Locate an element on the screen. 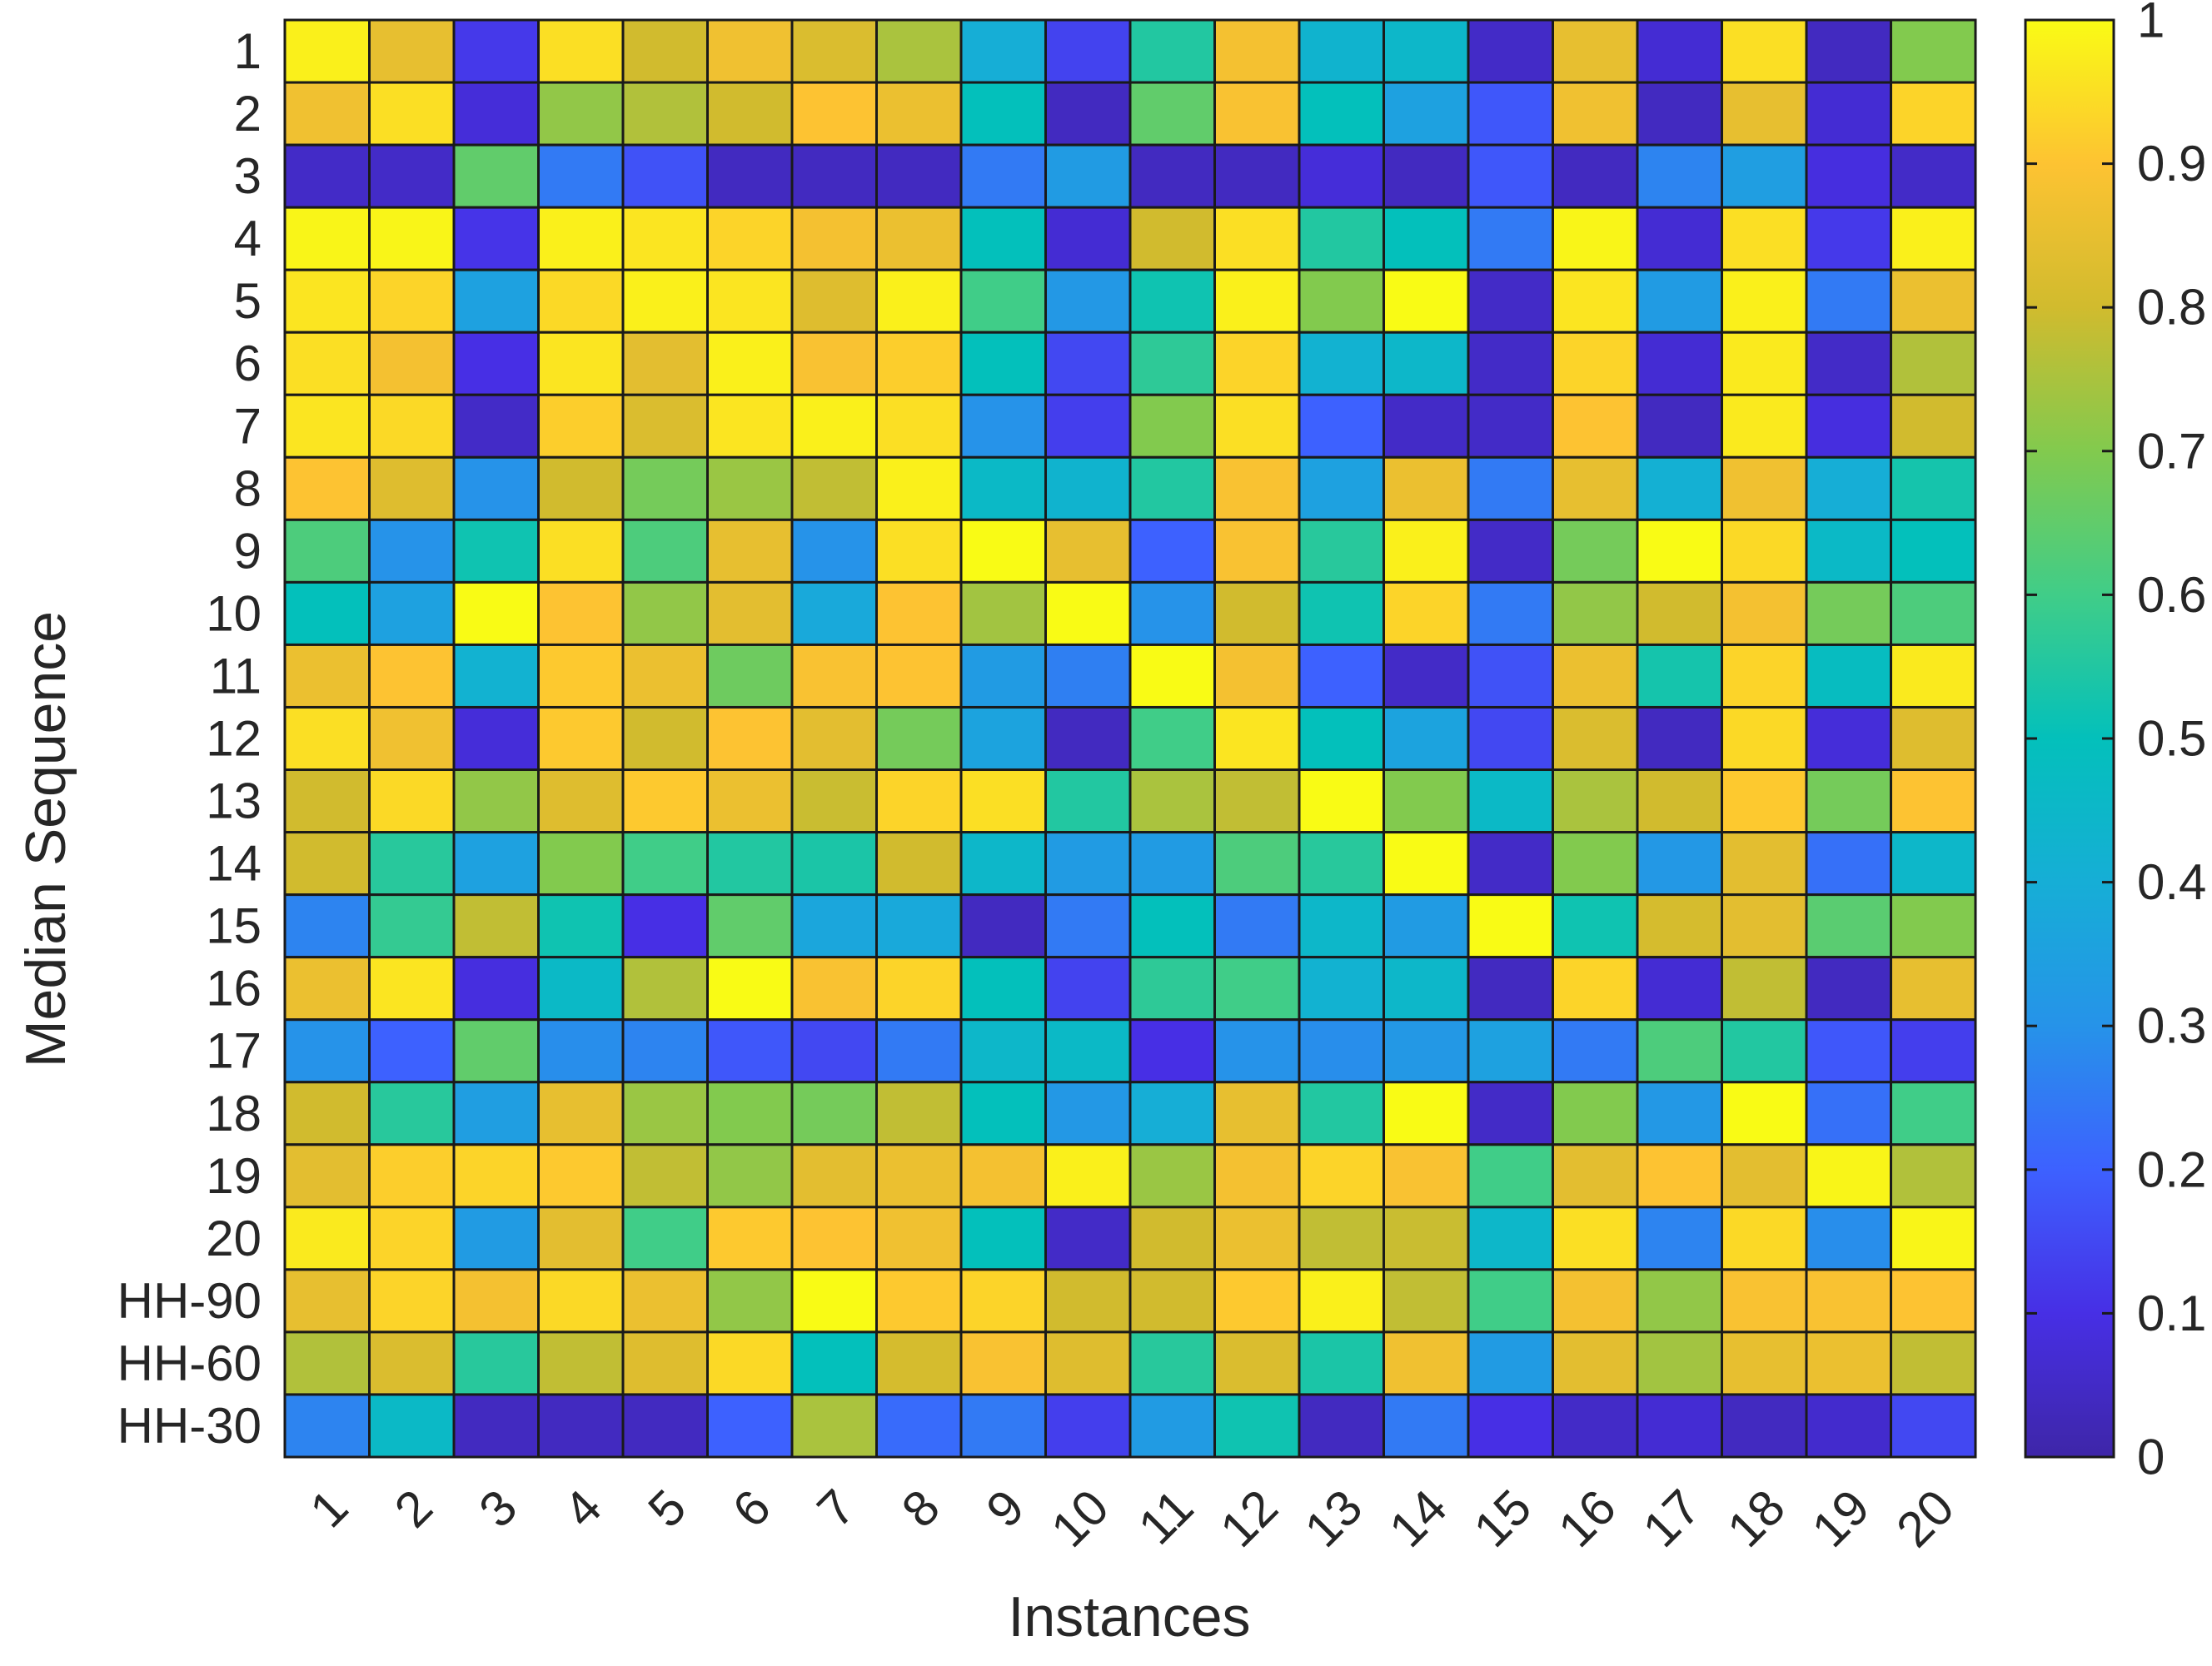 Image resolution: width=2212 pixels, height=1666 pixels. x-tick-label: 20 is located at coordinates (1925, 1518).